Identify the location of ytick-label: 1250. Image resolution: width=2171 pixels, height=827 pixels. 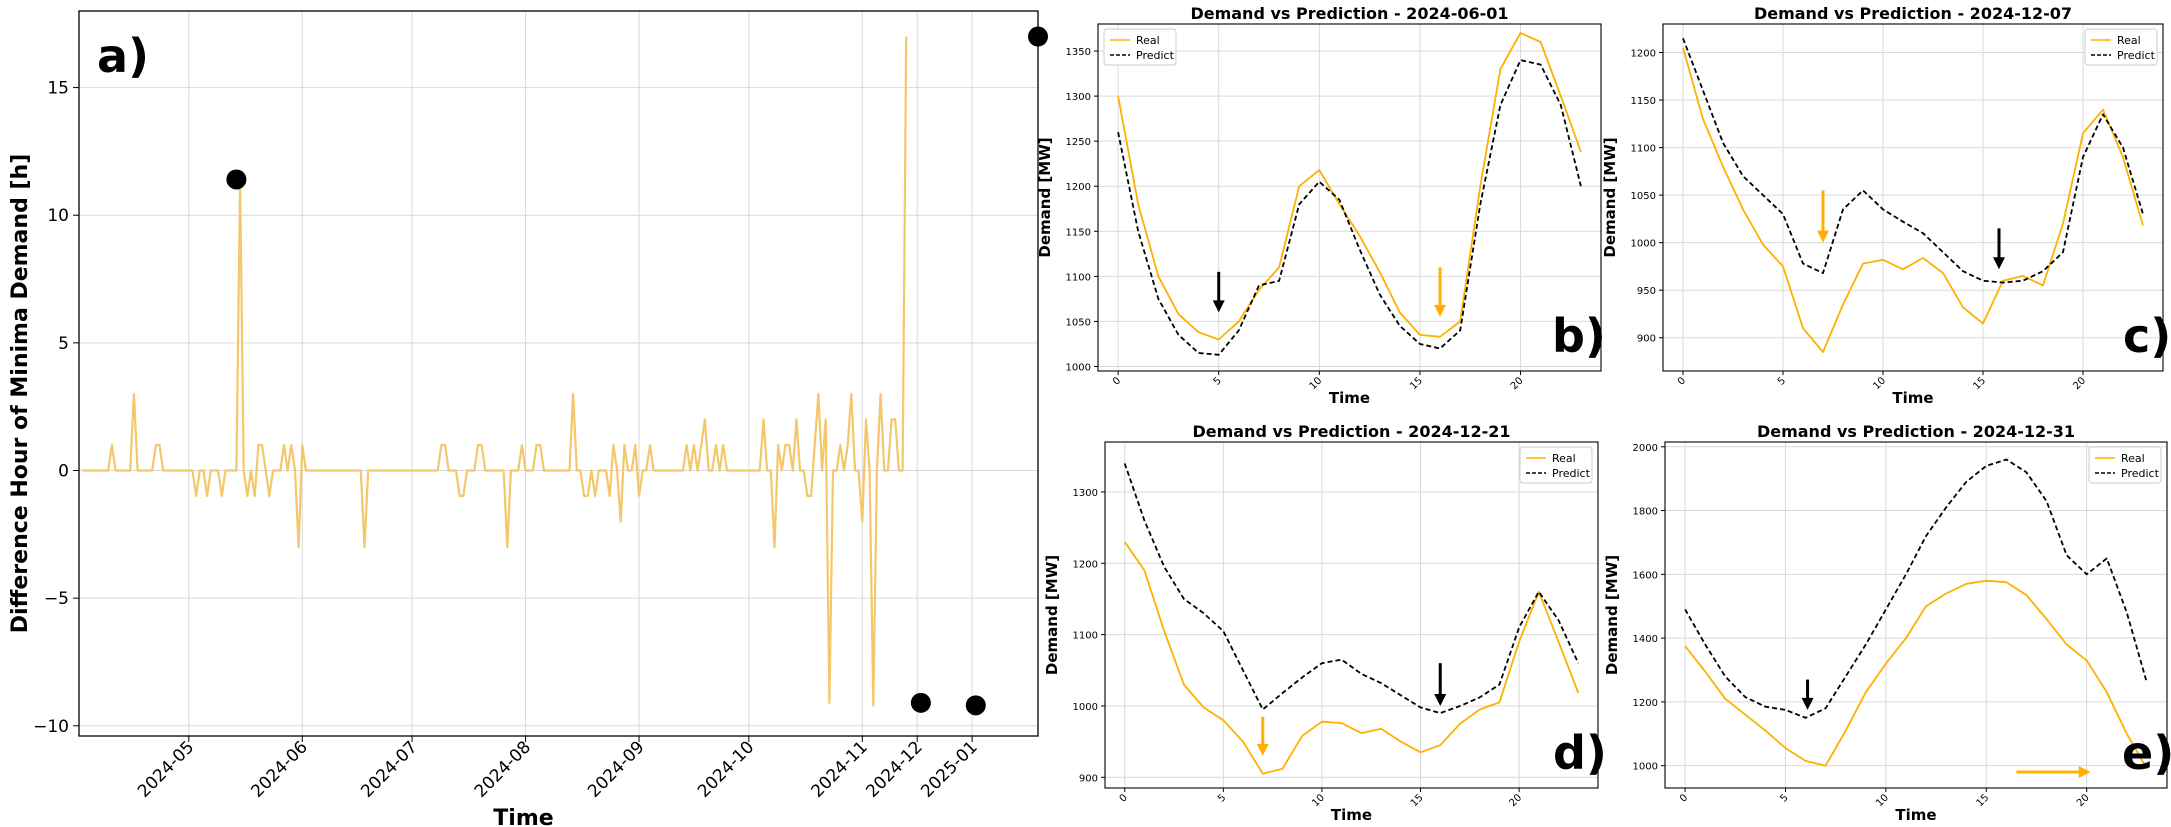
(1078, 142).